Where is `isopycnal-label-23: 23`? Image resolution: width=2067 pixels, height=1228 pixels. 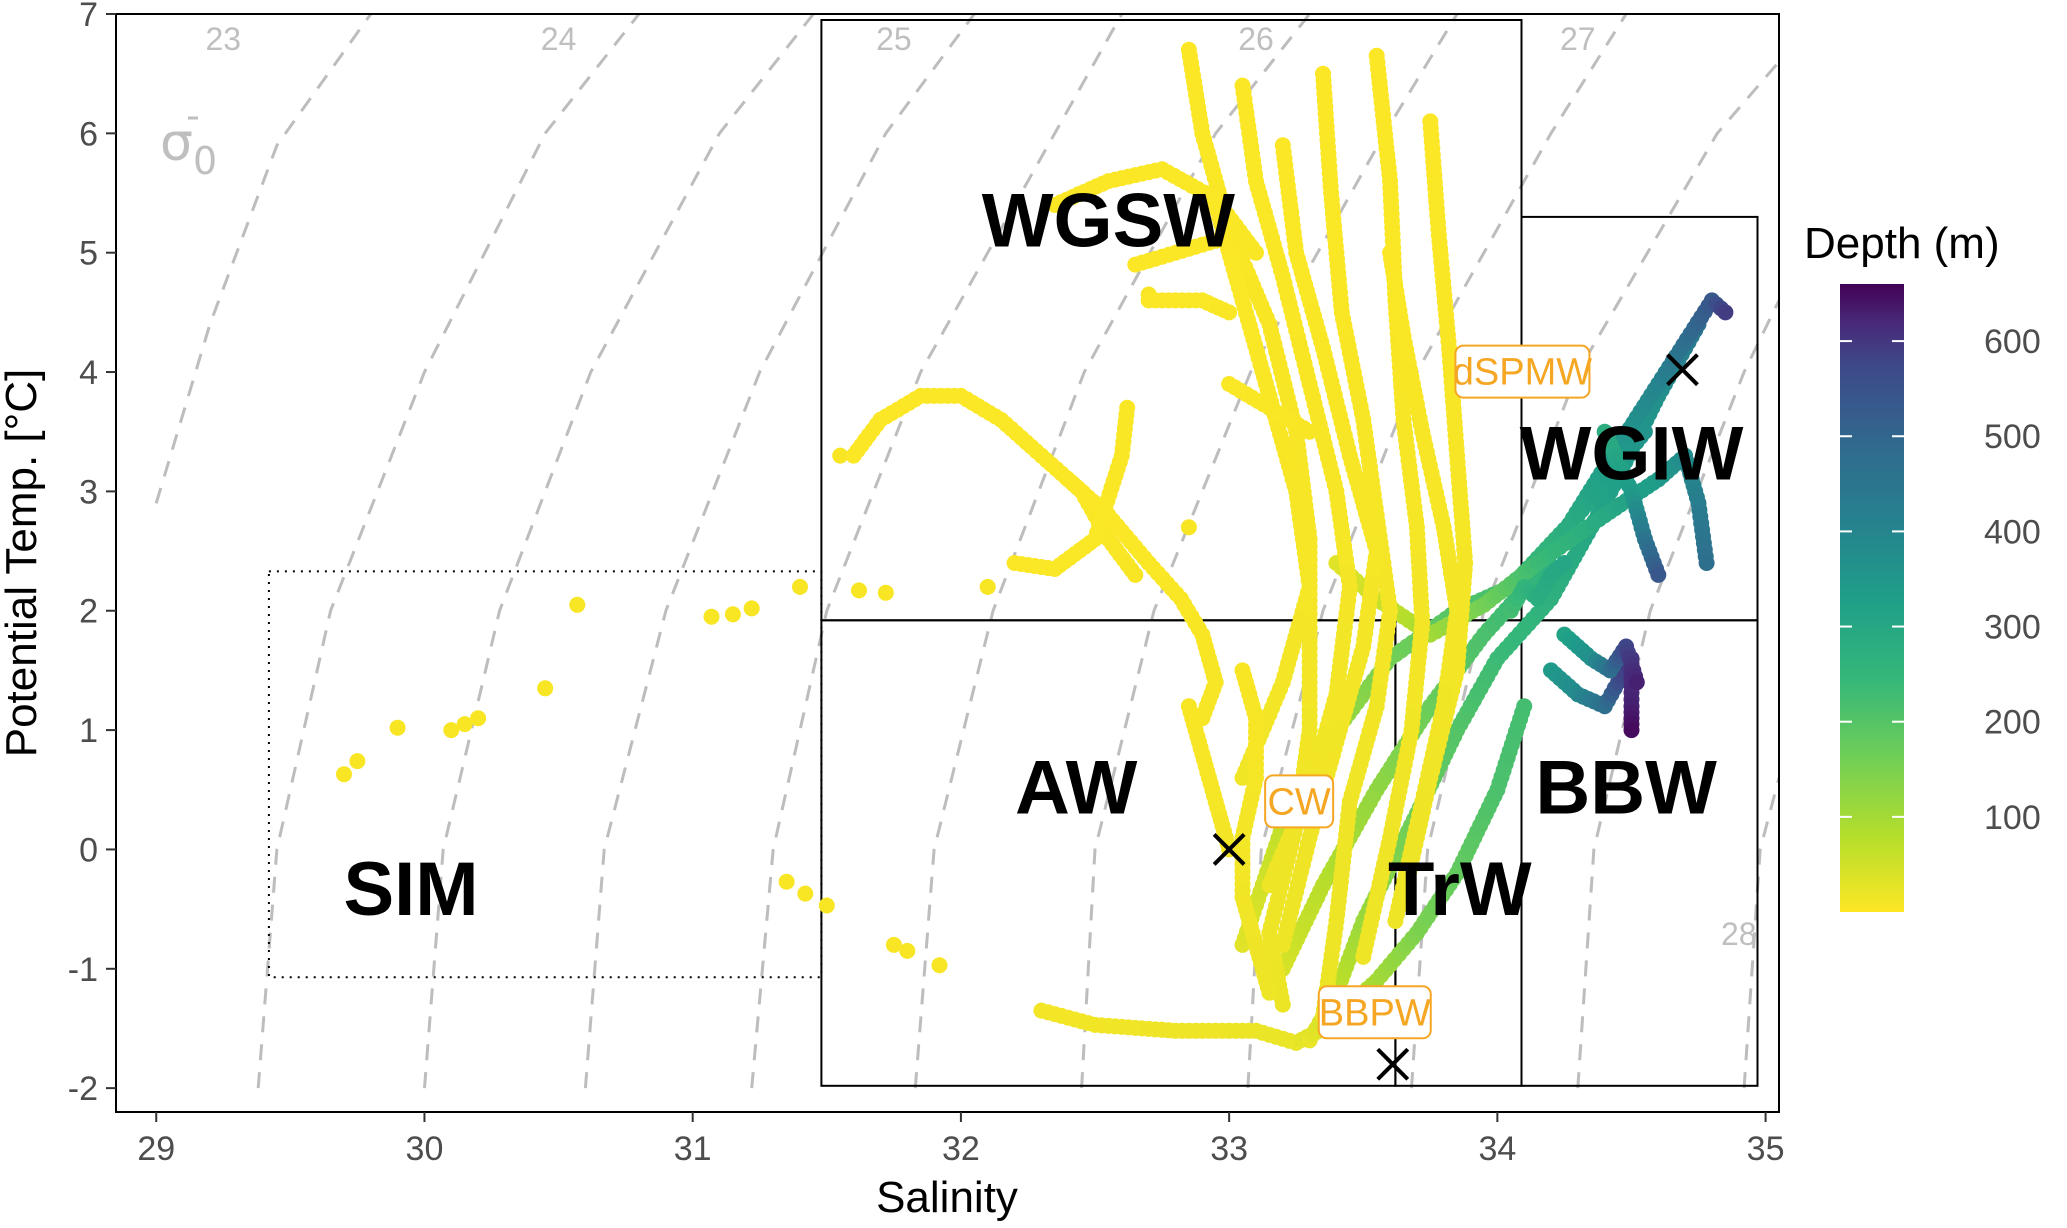 isopycnal-label-23: 23 is located at coordinates (224, 39).